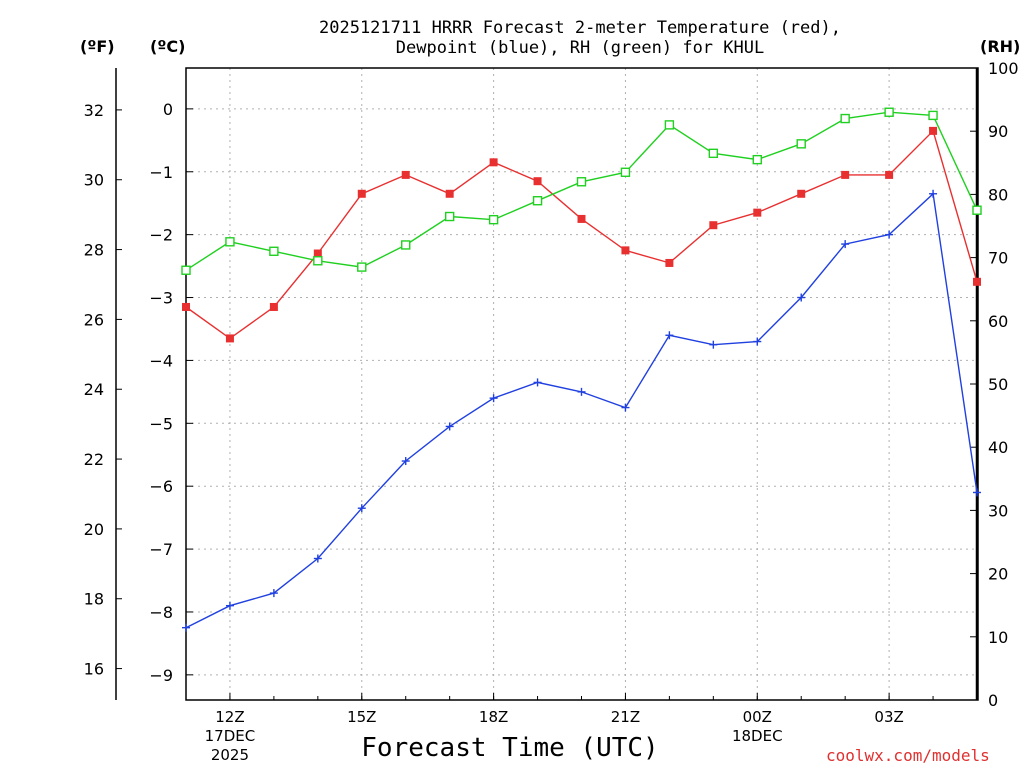  Describe the element at coordinates (757, 736) in the screenshot. I see `x-tick-label-date: 18DEC` at that location.